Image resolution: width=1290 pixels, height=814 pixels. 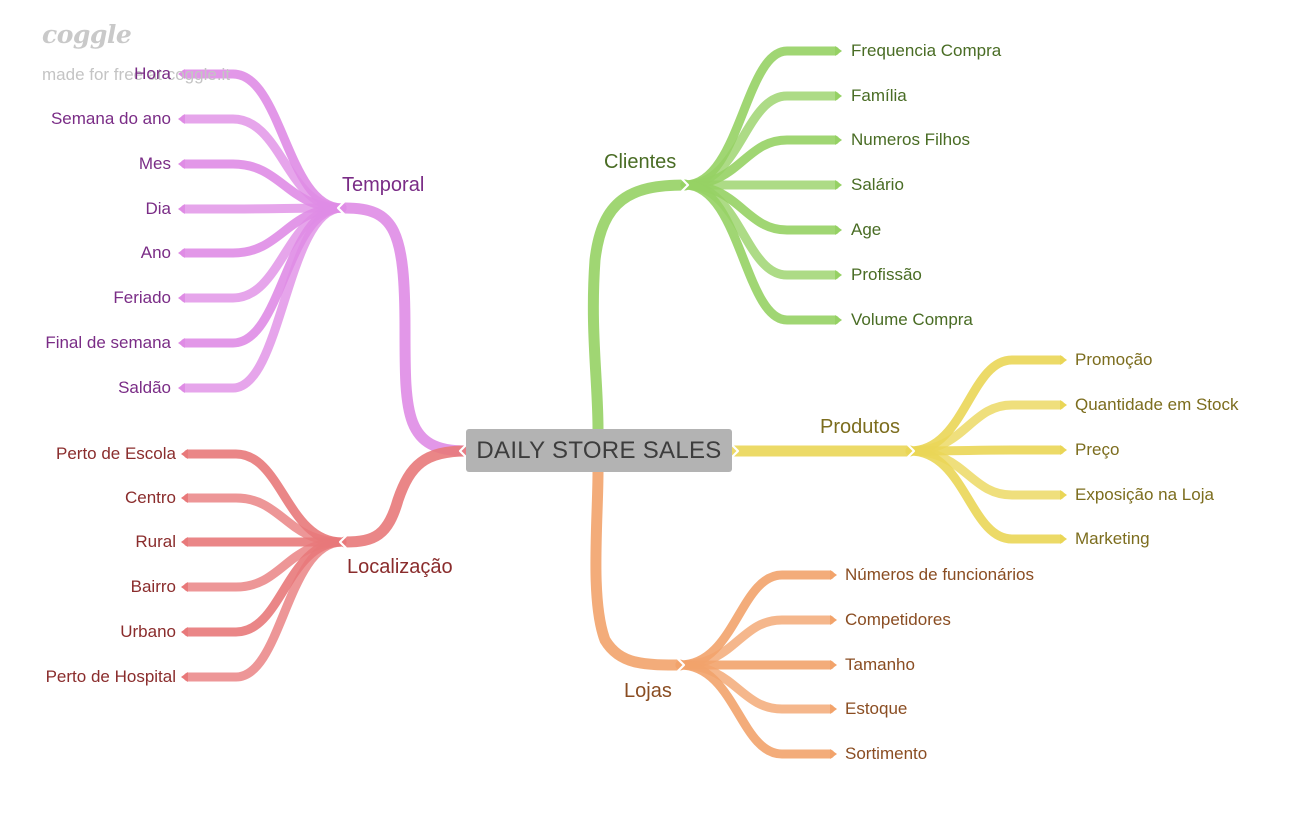 I want to click on leaf-rural: Rural, so click(x=155, y=541).